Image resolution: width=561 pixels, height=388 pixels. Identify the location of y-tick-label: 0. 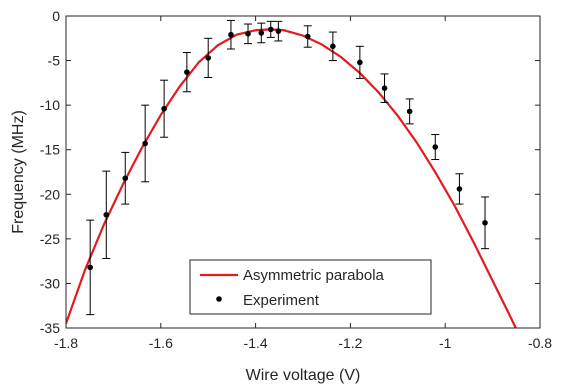
(56, 16).